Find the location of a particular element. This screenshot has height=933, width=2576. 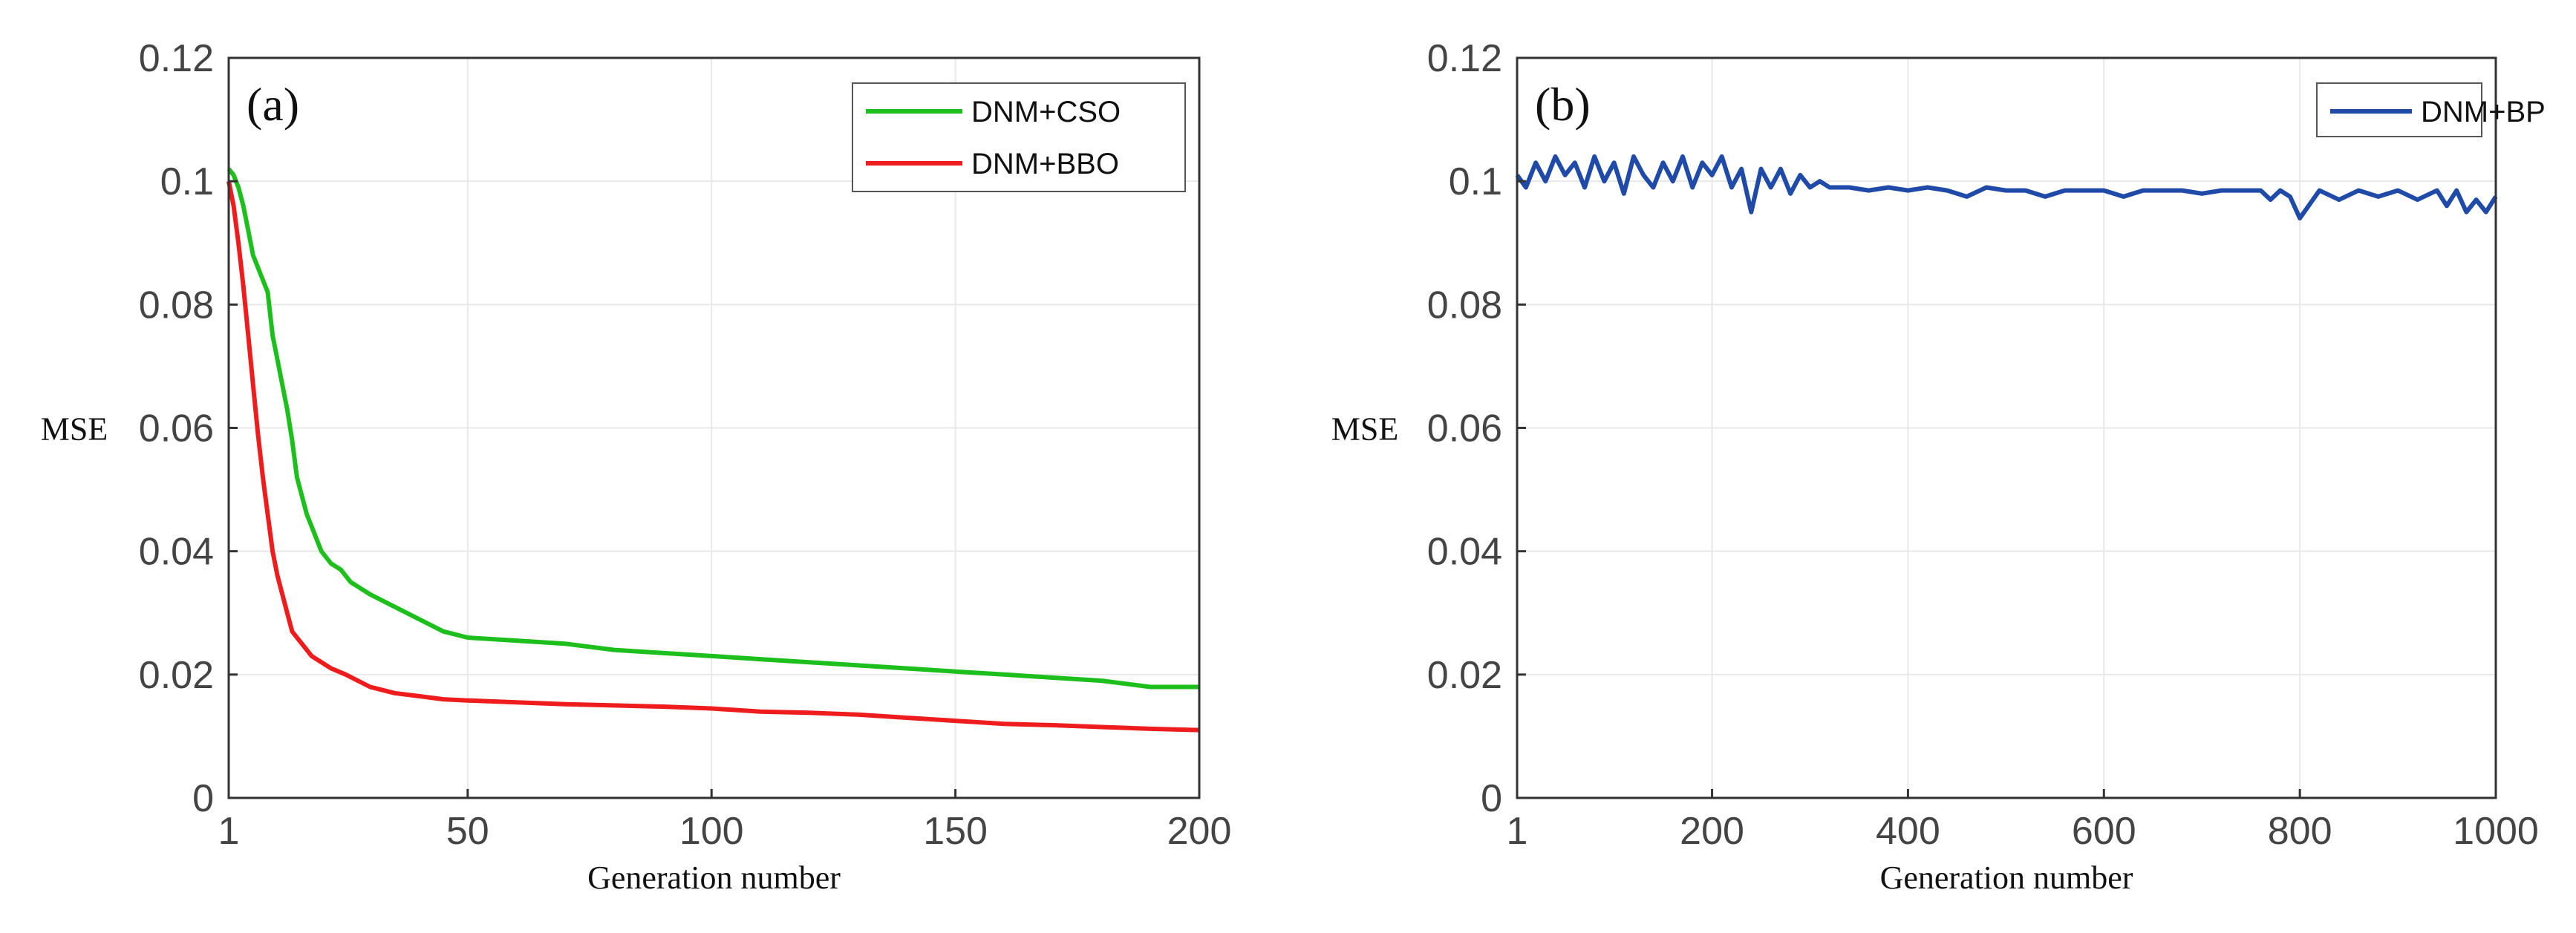

legend: DNM+CSO DNM+BBO is located at coordinates (1019, 137).